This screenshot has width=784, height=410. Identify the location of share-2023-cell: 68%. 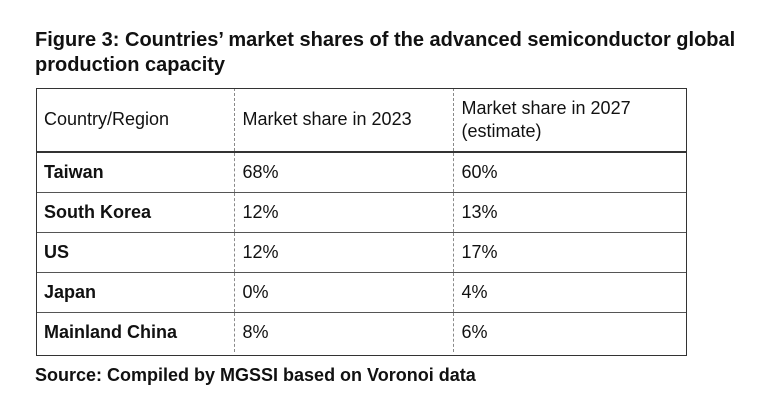
(343, 172).